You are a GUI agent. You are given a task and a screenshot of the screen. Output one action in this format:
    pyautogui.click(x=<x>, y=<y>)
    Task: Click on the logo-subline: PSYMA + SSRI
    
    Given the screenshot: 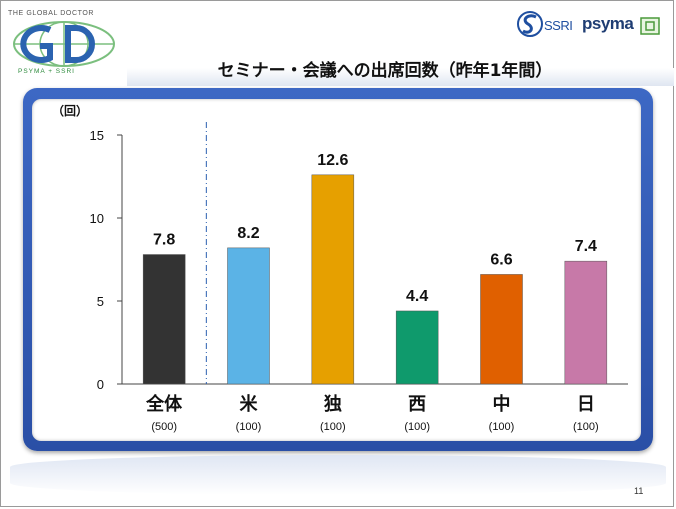 What is the action you would take?
    pyautogui.click(x=46, y=71)
    